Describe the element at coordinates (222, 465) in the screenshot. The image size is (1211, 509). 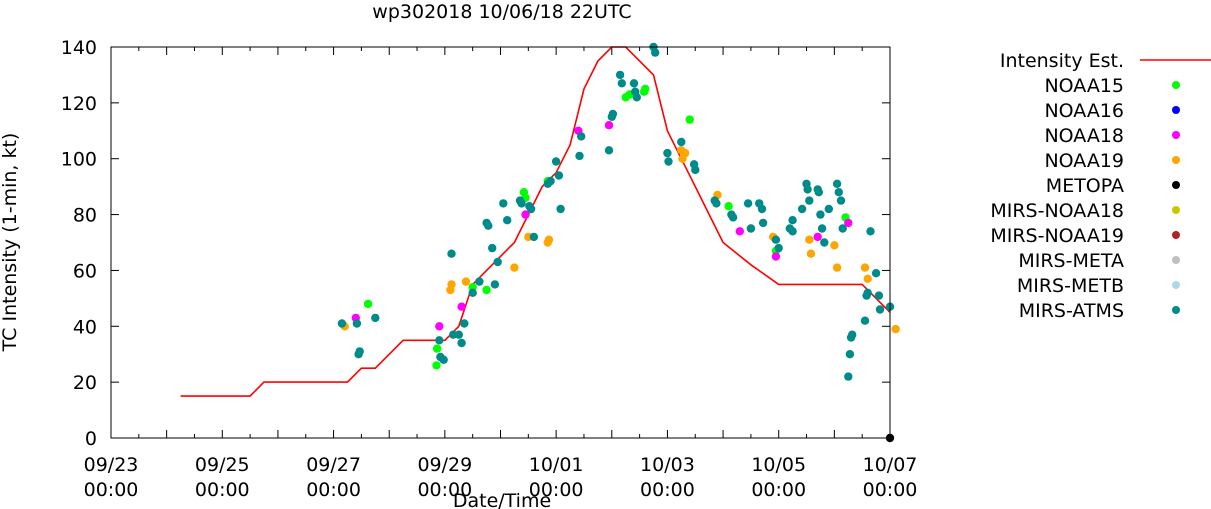
I see `x-tick-label-date: 09/25` at that location.